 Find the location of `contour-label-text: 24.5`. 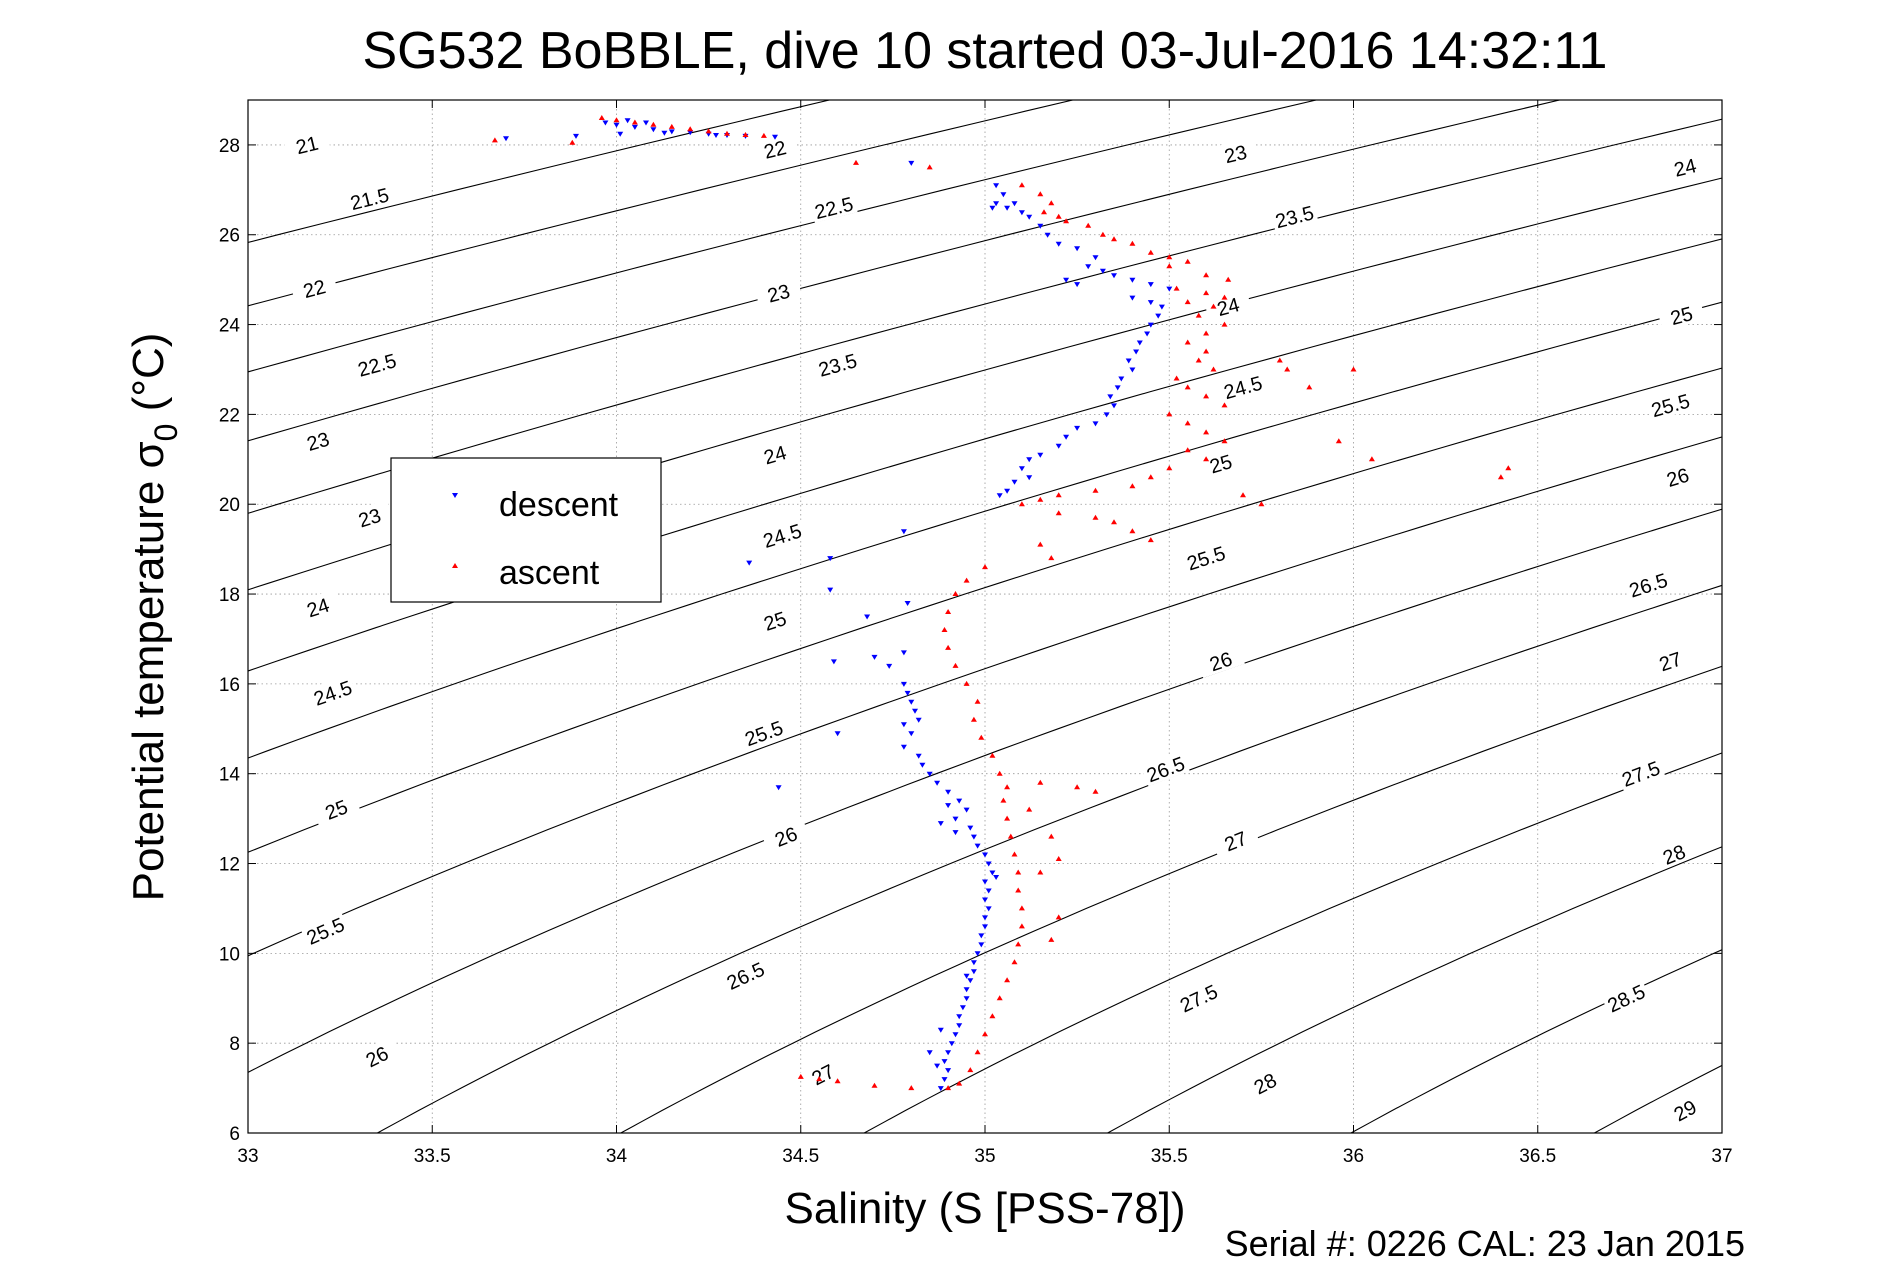

contour-label-text: 24.5 is located at coordinates (333, 694).